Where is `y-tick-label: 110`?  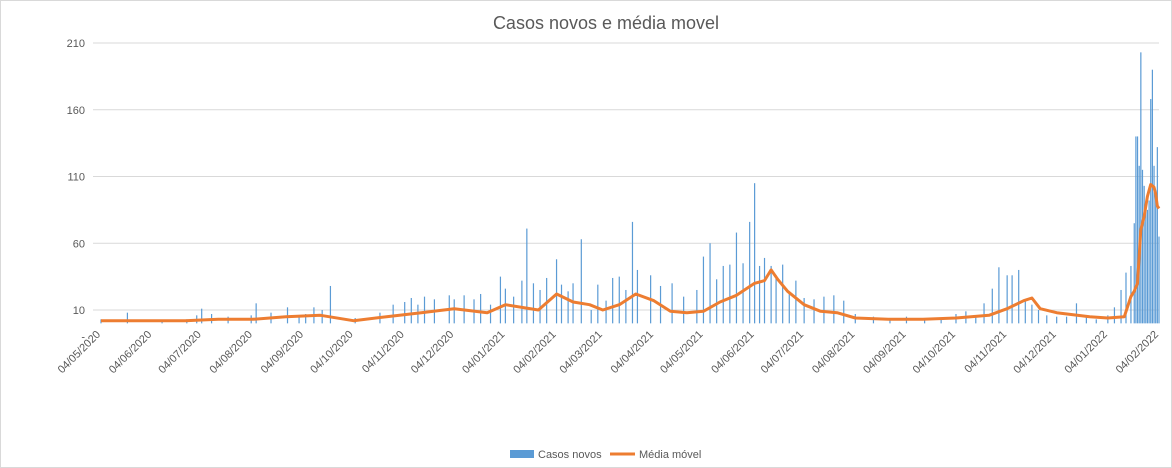
y-tick-label: 110 is located at coordinates (76, 178).